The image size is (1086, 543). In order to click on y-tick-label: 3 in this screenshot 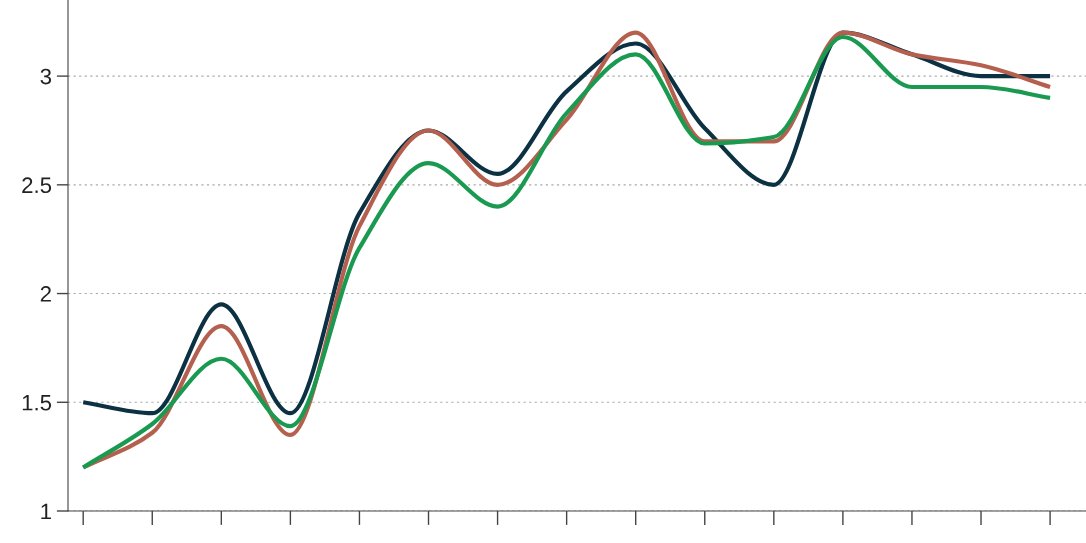, I will do `click(46, 76)`.